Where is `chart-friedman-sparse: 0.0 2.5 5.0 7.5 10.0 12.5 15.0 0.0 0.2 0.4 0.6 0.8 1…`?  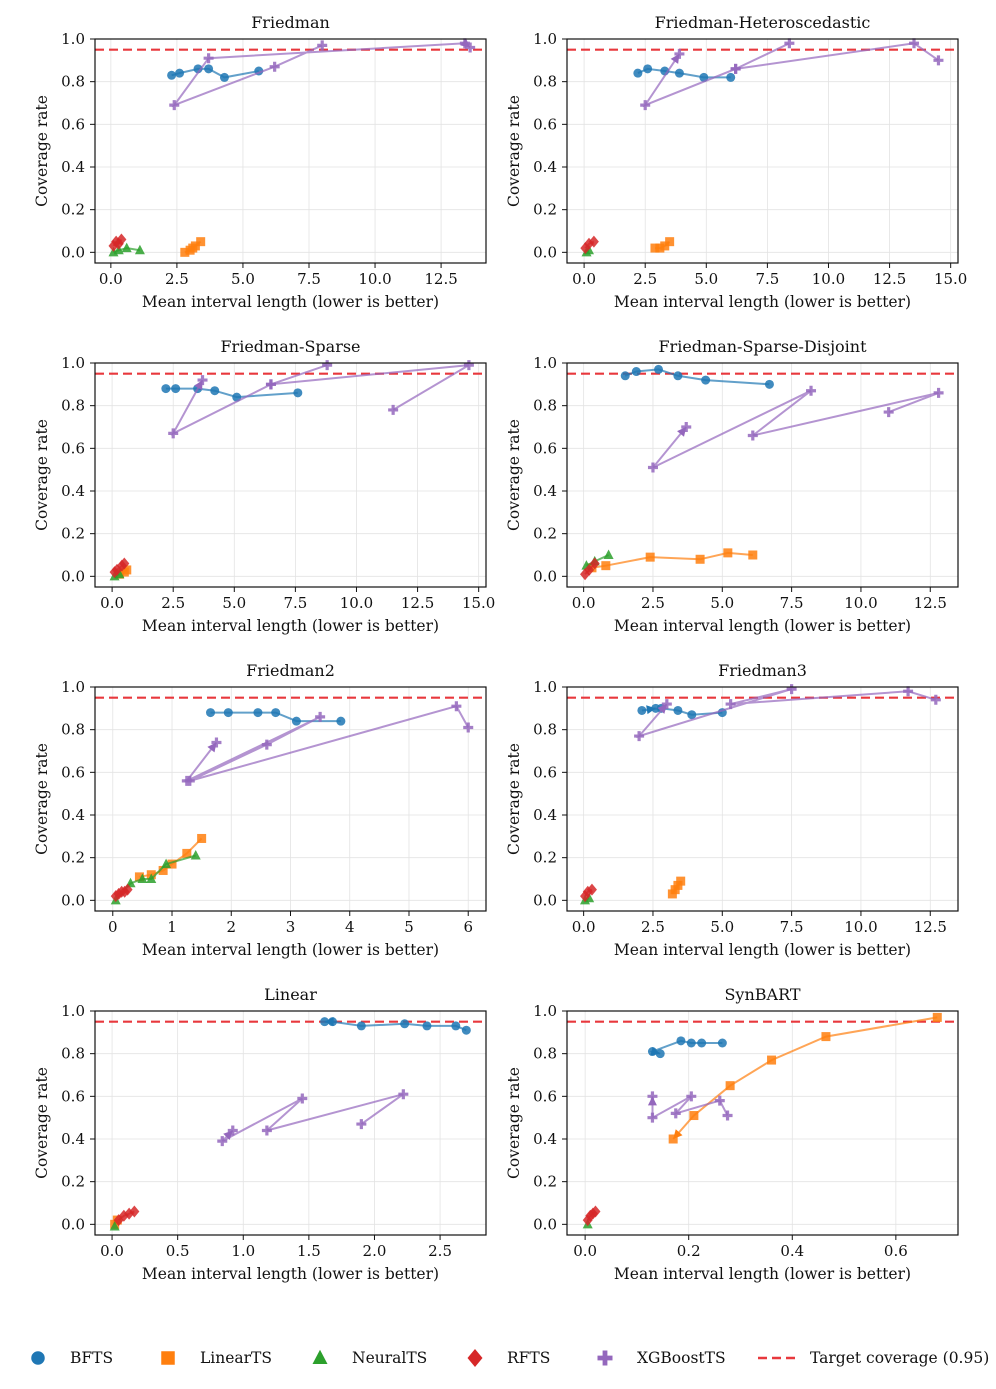 chart-friedman-sparse: 0.0 2.5 5.0 7.5 10.0 12.5 15.0 0.0 0.2 0.4 0.6 0.8 1… is located at coordinates (264, 486).